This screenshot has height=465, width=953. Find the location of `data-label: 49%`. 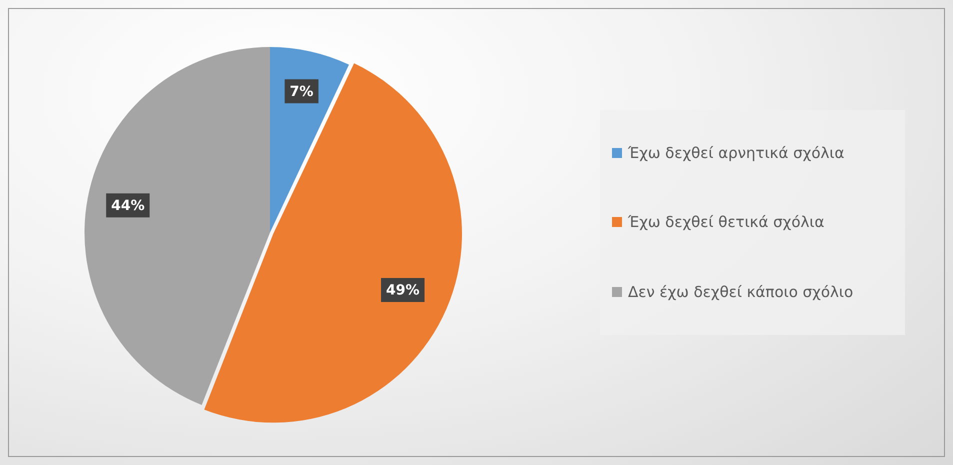

data-label: 49% is located at coordinates (403, 290).